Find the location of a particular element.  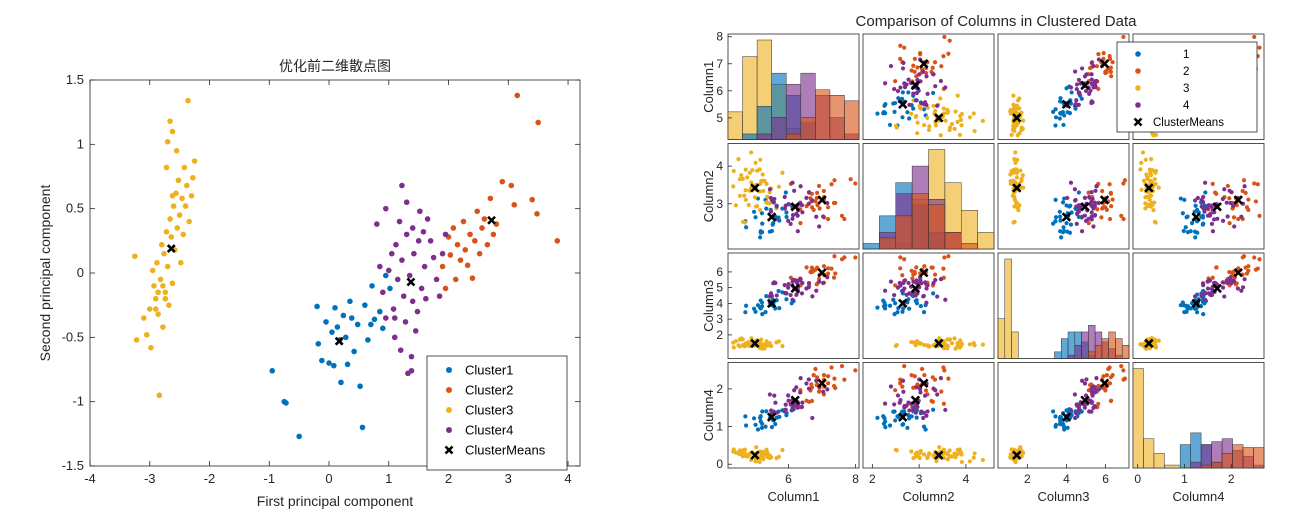

y-tick-label: 3 is located at coordinates (719, 319).